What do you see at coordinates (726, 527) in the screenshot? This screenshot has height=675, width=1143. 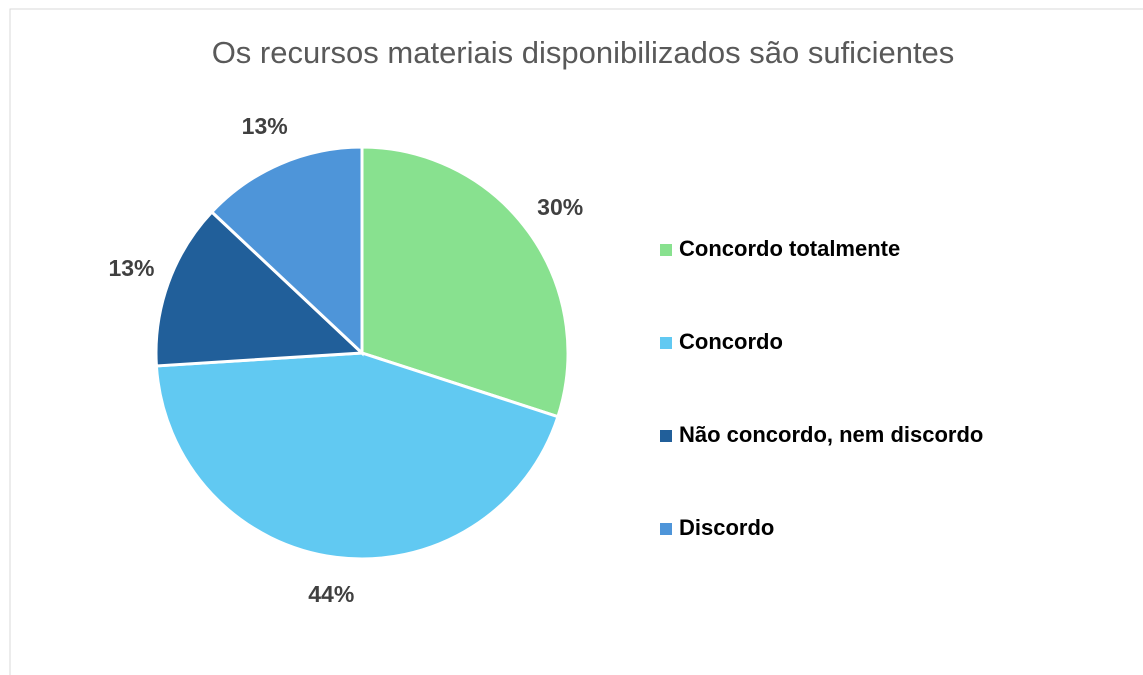 I see `legend-label: Discordo` at bounding box center [726, 527].